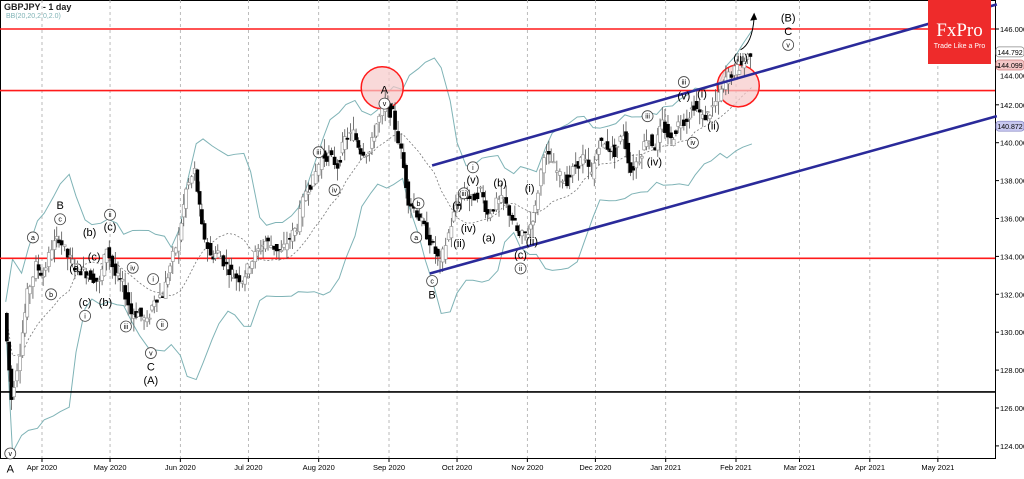  Describe the element at coordinates (1012, 332) in the screenshot. I see `y-tick-label-group: 130.000` at that location.